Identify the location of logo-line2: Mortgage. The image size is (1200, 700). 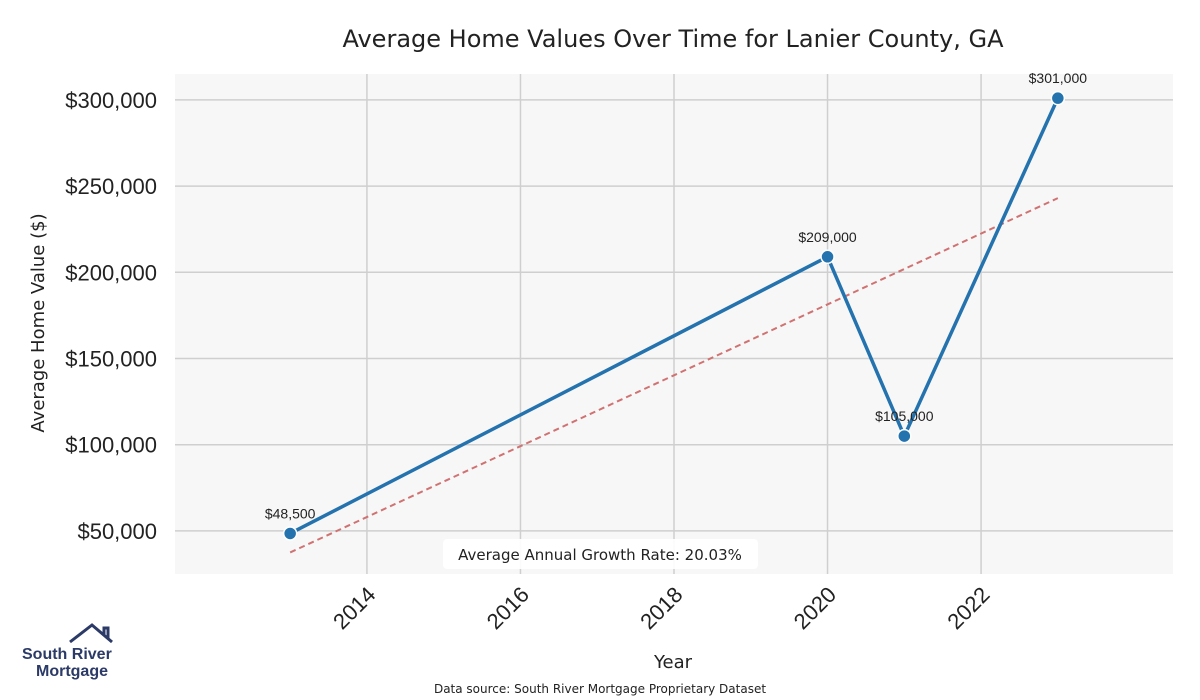
(72, 671).